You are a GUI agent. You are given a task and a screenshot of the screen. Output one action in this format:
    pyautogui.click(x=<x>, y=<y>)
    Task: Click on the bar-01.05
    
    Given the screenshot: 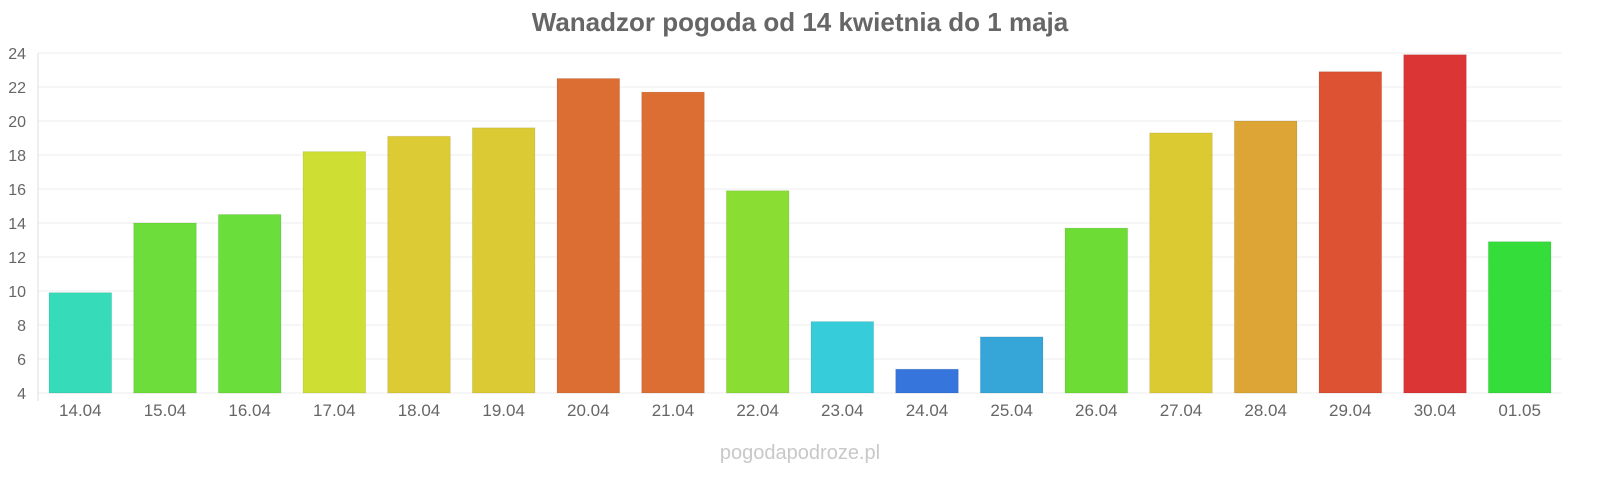 What is the action you would take?
    pyautogui.click(x=1519, y=317)
    